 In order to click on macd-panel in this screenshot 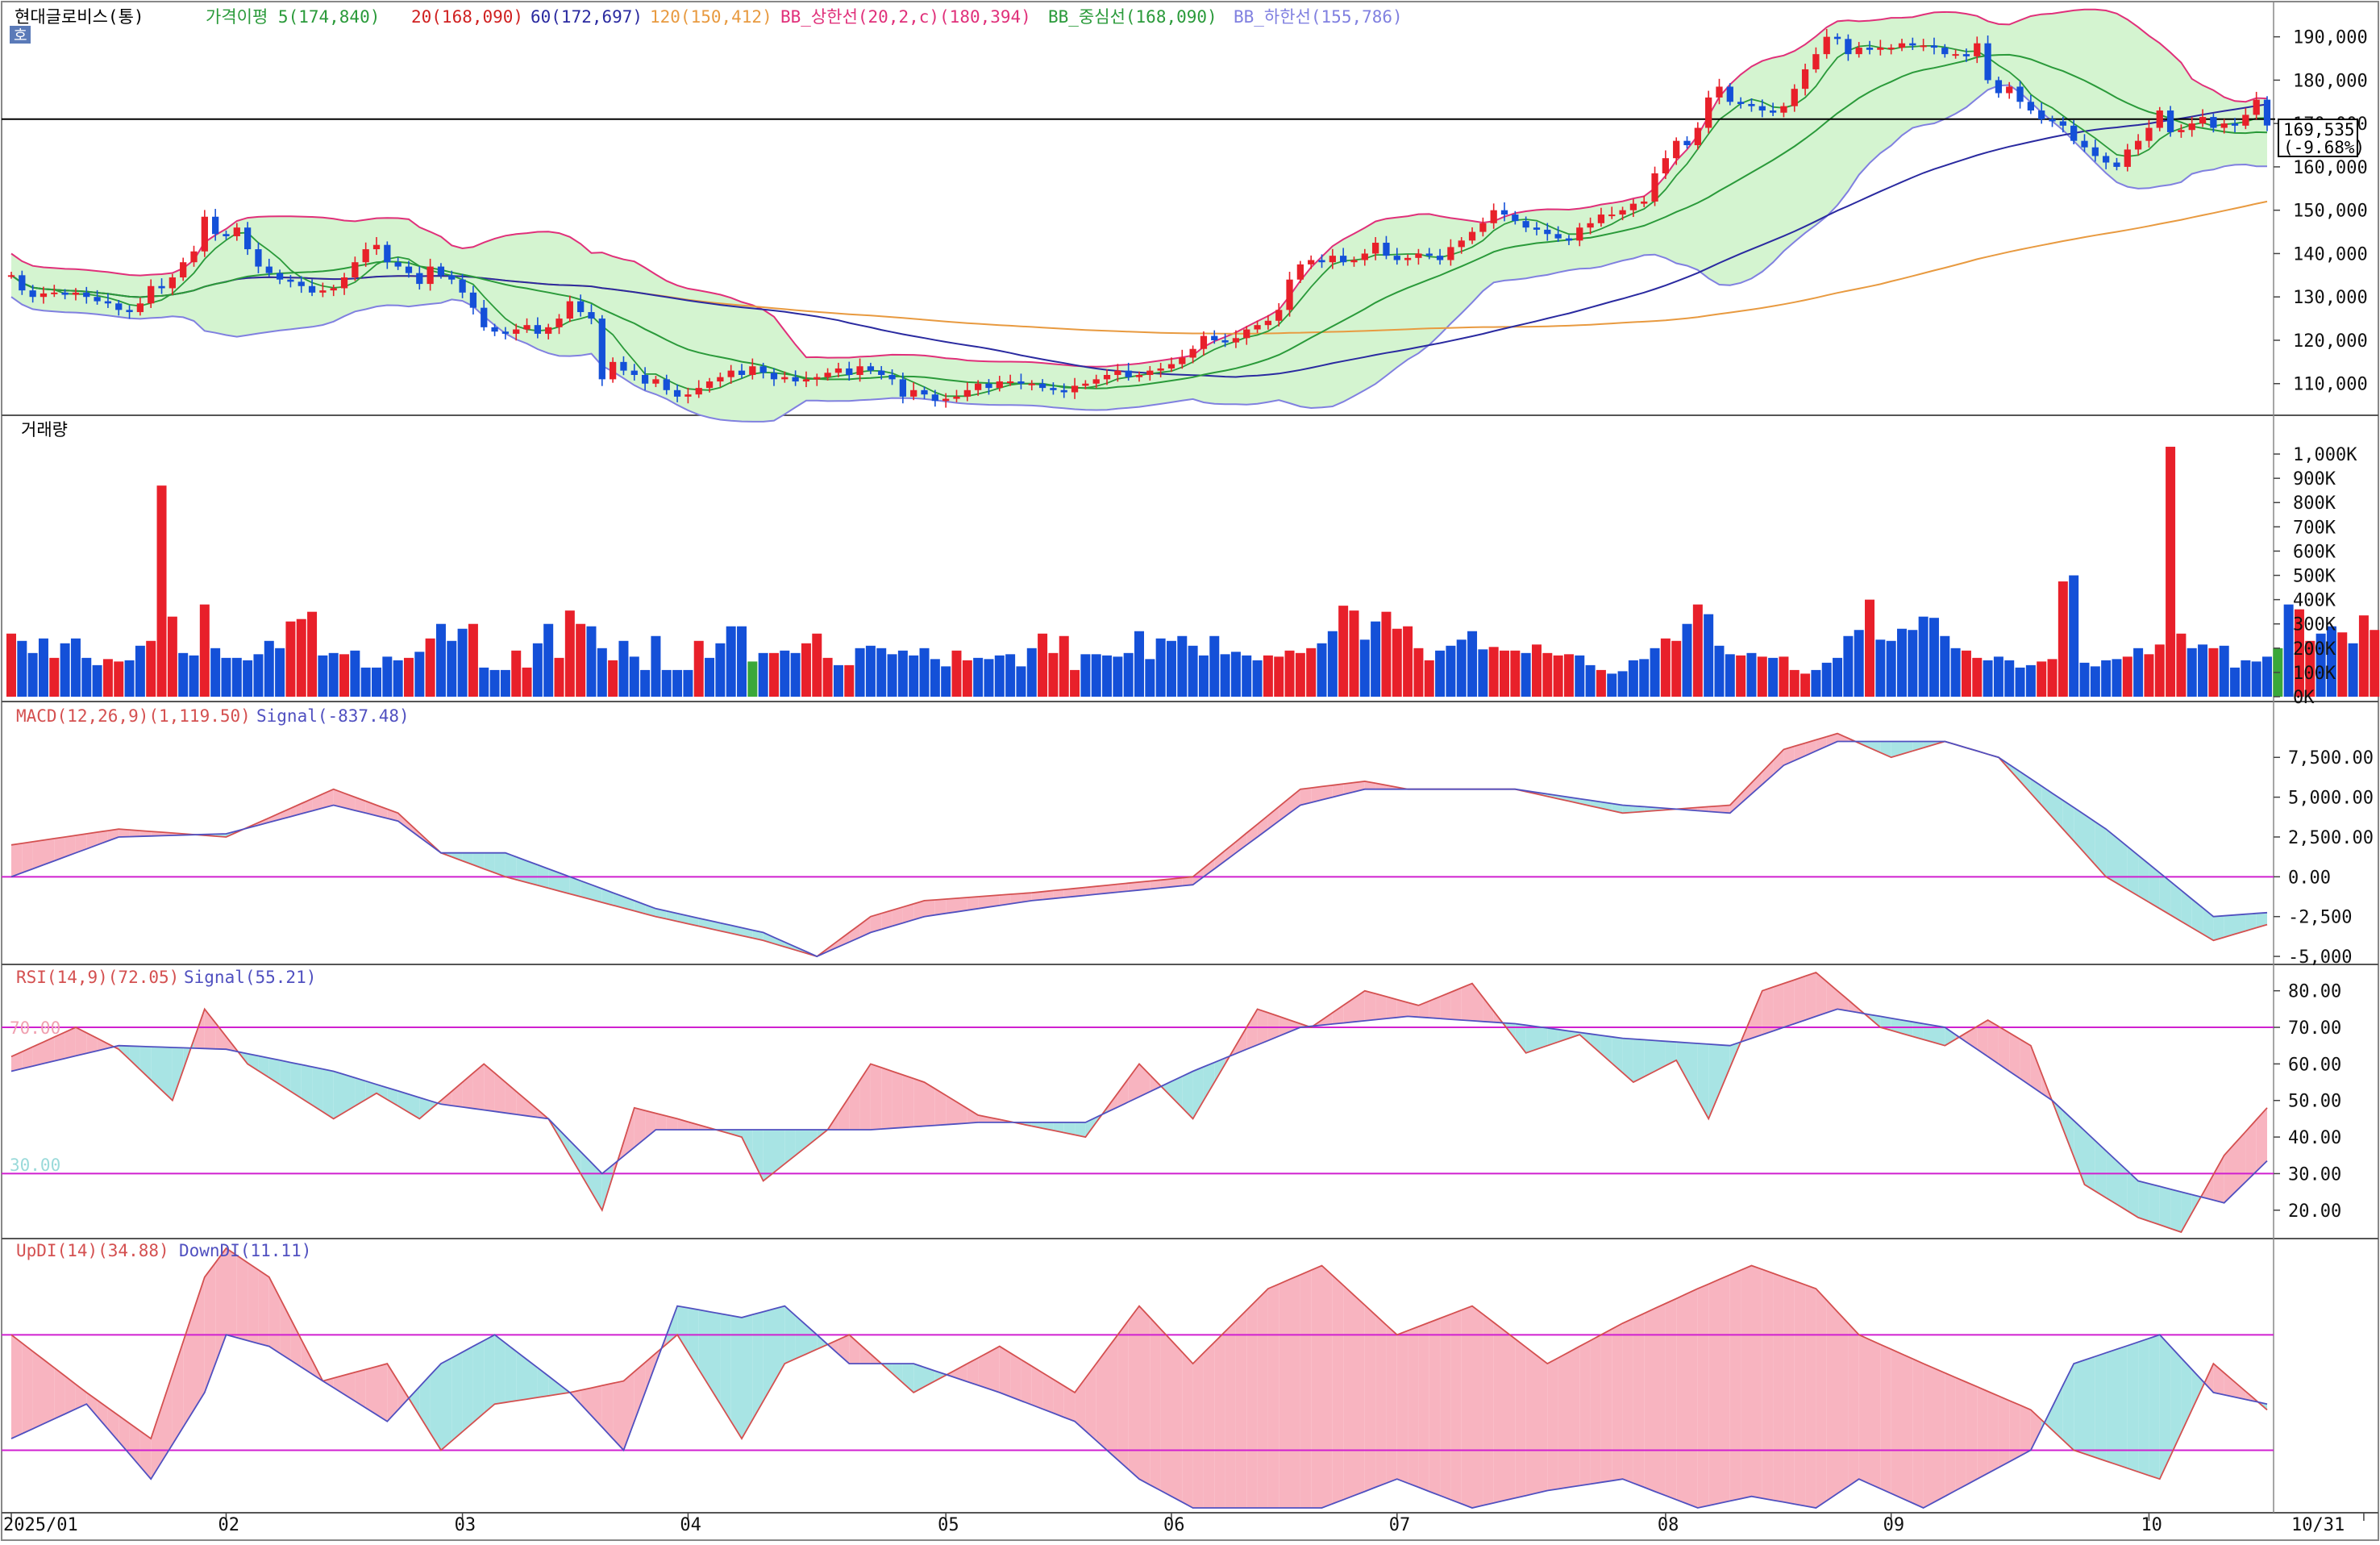, I will do `click(1138, 845)`.